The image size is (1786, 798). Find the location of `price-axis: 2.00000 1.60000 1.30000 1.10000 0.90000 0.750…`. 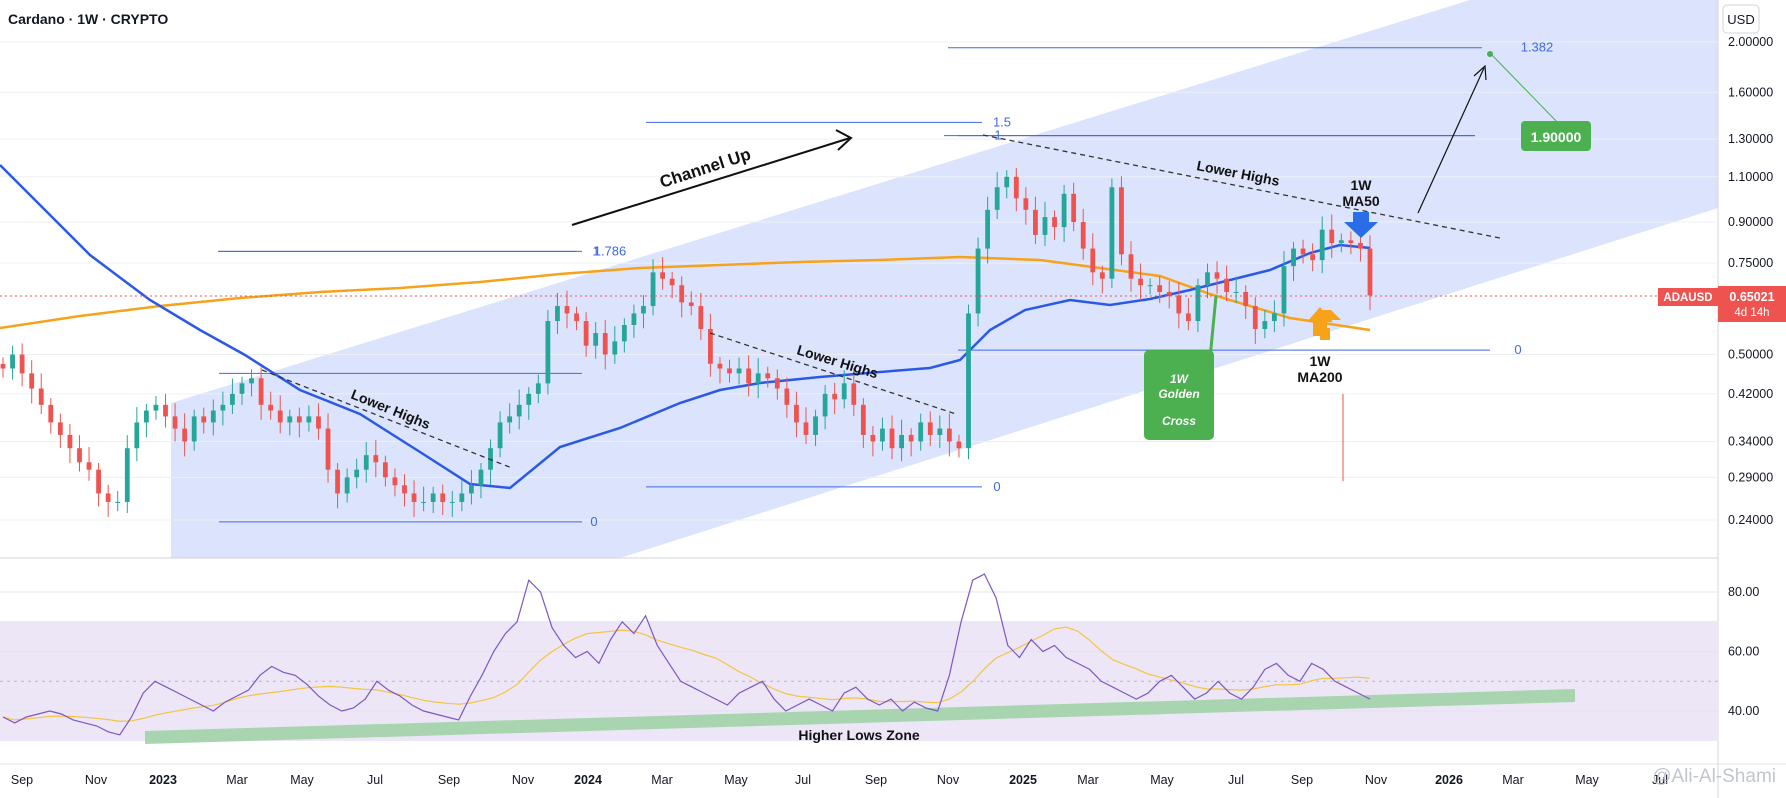

price-axis: 2.00000 1.60000 1.30000 1.10000 0.90000 0.750… is located at coordinates (1750, 281).